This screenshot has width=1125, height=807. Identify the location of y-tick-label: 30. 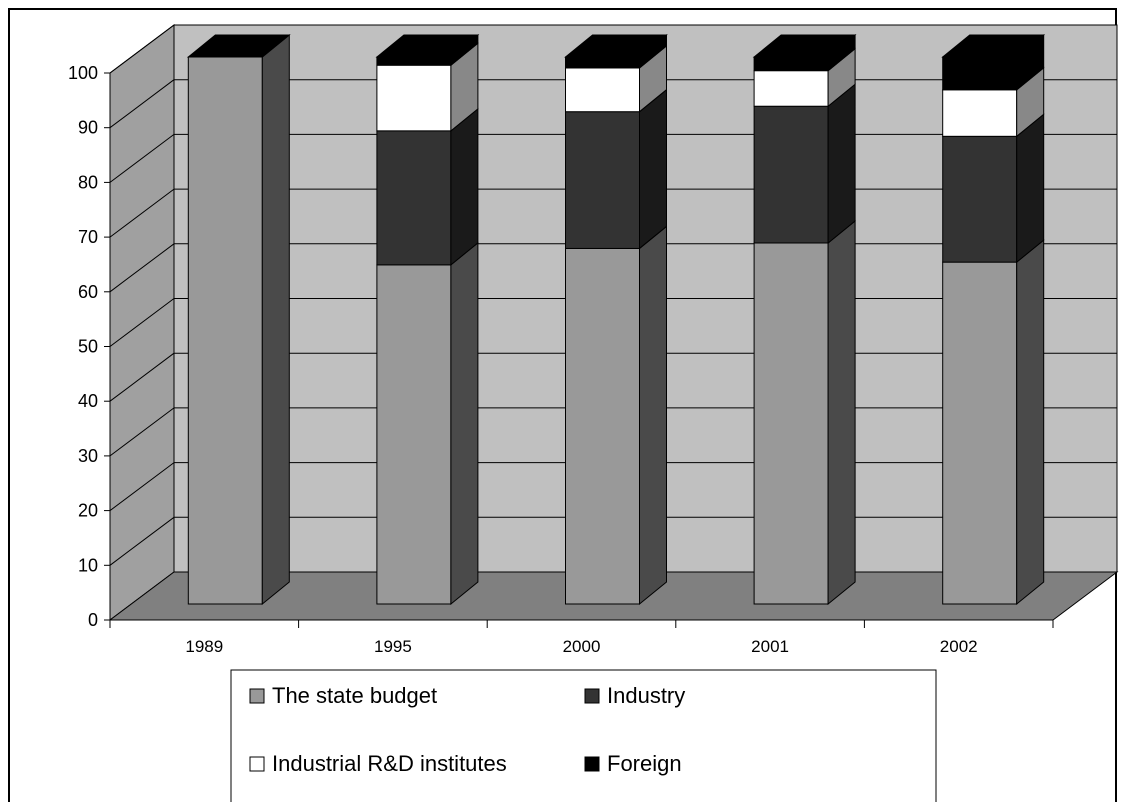
(88, 456).